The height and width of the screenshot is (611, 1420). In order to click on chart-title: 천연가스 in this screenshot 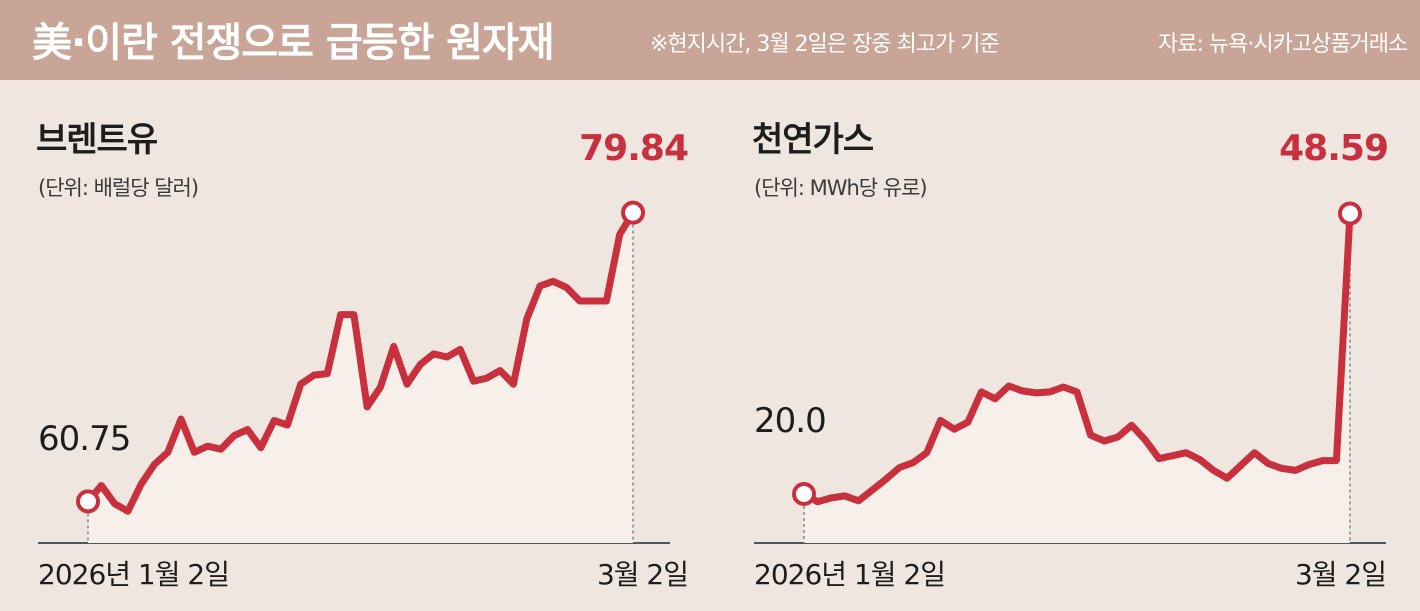, I will do `click(813, 140)`.